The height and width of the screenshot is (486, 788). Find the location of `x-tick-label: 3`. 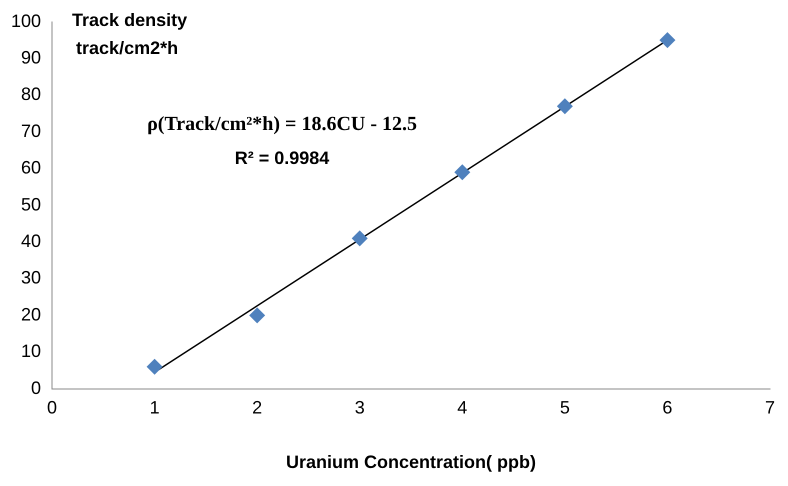

x-tick-label: 3 is located at coordinates (359, 408).